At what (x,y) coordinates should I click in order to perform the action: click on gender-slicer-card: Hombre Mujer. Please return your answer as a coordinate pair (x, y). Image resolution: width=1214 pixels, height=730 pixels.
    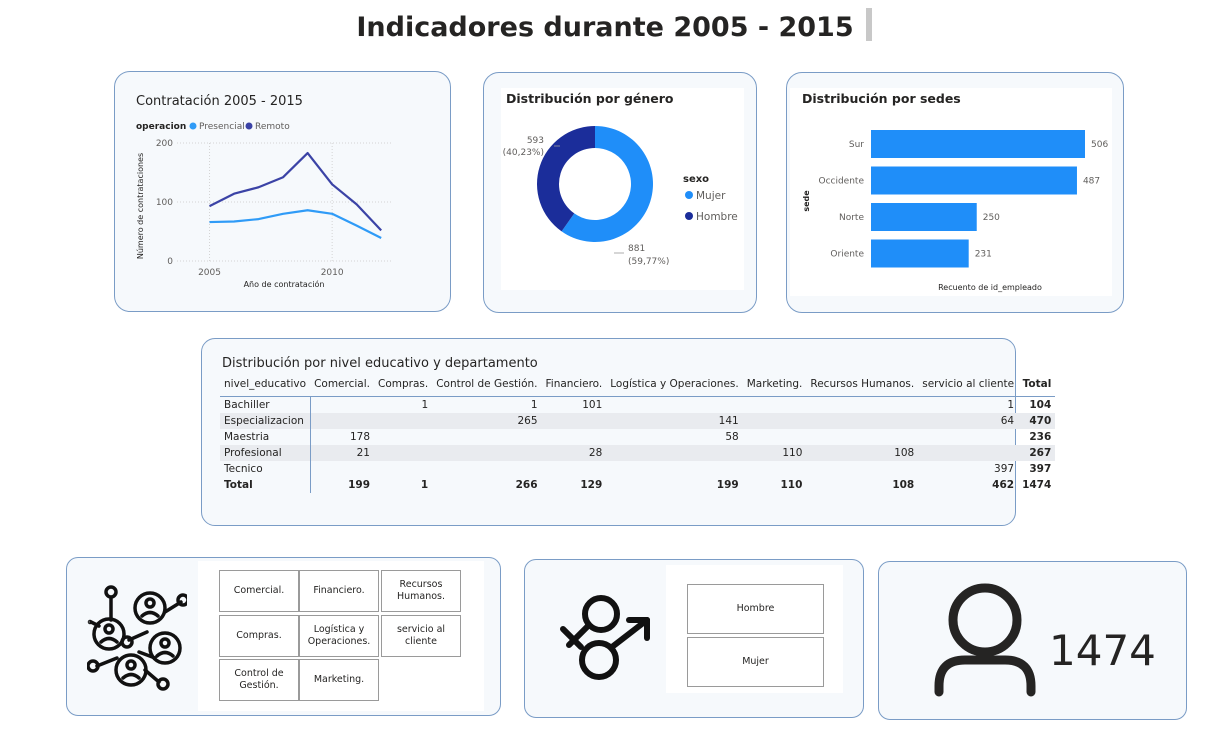
    Looking at the image, I should click on (694, 638).